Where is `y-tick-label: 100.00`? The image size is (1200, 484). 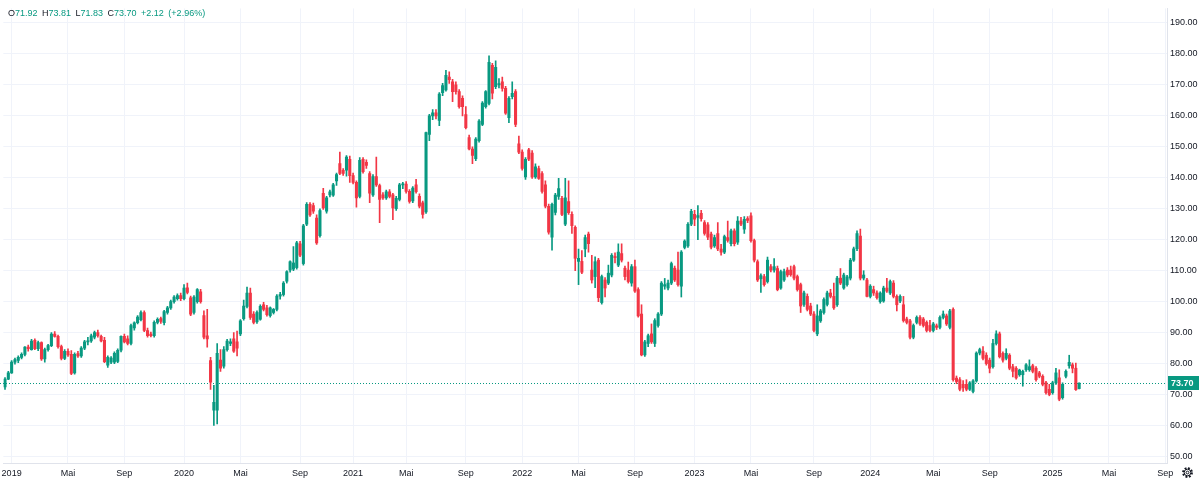 y-tick-label: 100.00 is located at coordinates (1184, 301).